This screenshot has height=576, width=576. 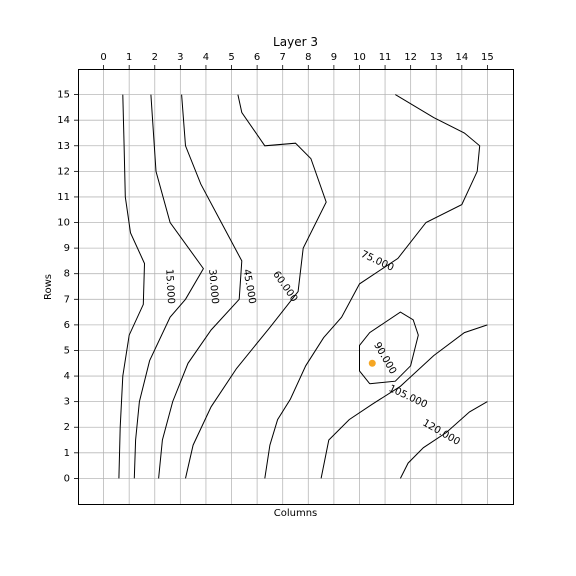 I want to click on x-tick-label: 2, so click(x=155, y=57).